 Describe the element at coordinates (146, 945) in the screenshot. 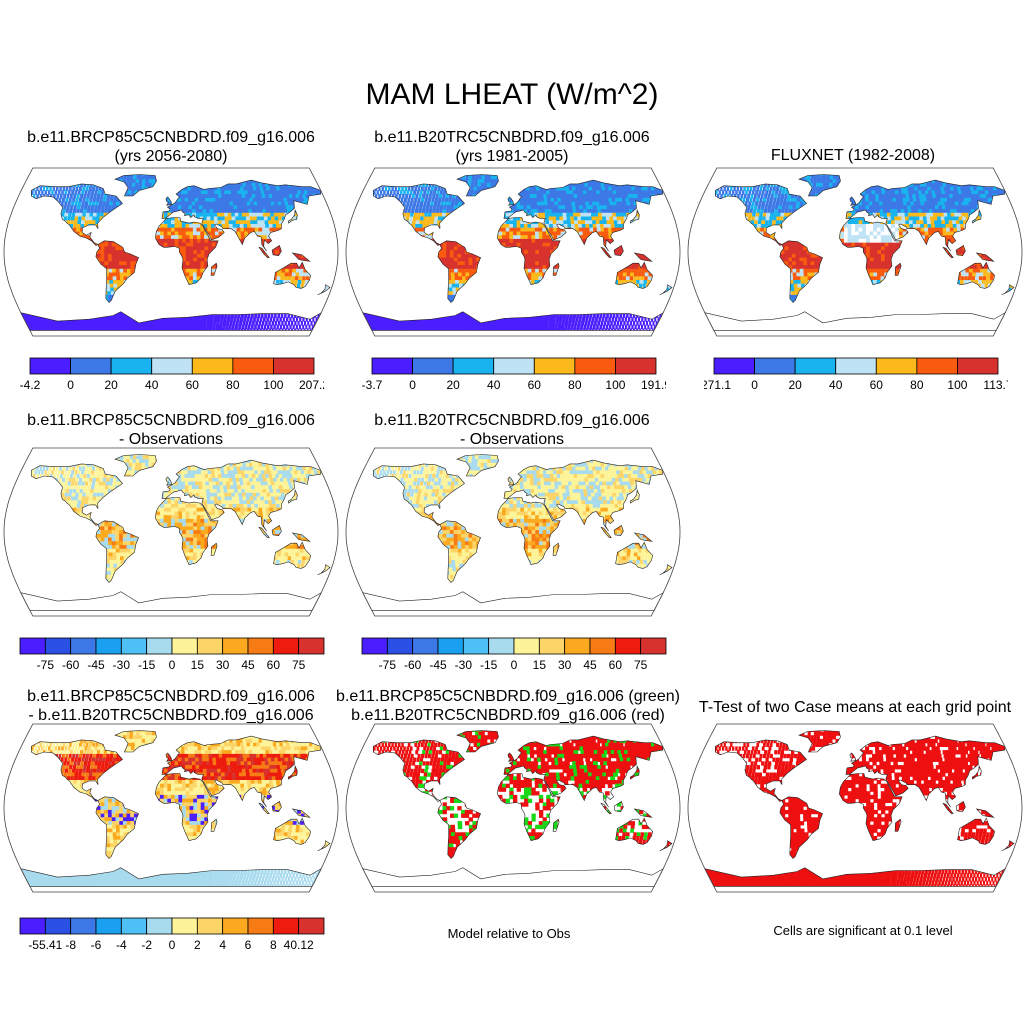

I see `colorbar-label: -2` at that location.